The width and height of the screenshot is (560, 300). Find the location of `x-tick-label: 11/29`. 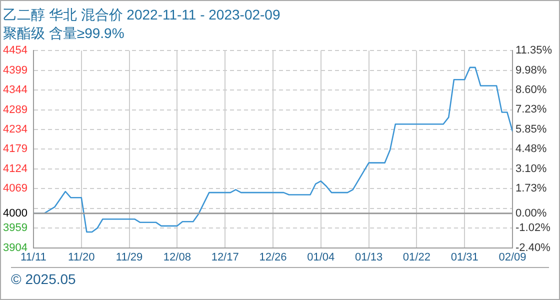

x-tick-label: 11/29 is located at coordinates (129, 257).